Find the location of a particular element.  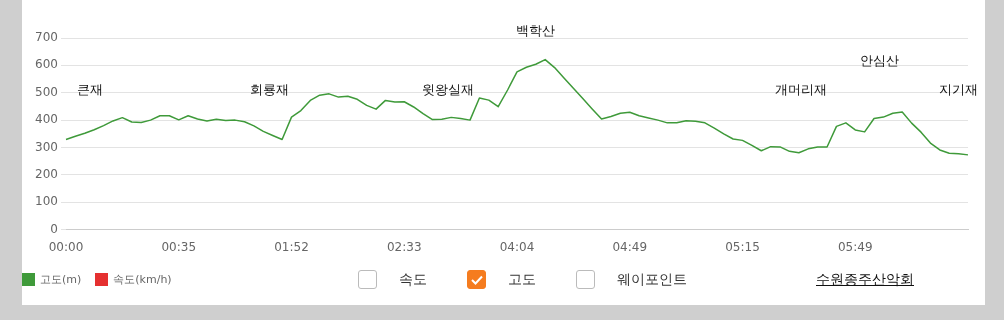

y-tick-label: 500 is located at coordinates (46, 91).